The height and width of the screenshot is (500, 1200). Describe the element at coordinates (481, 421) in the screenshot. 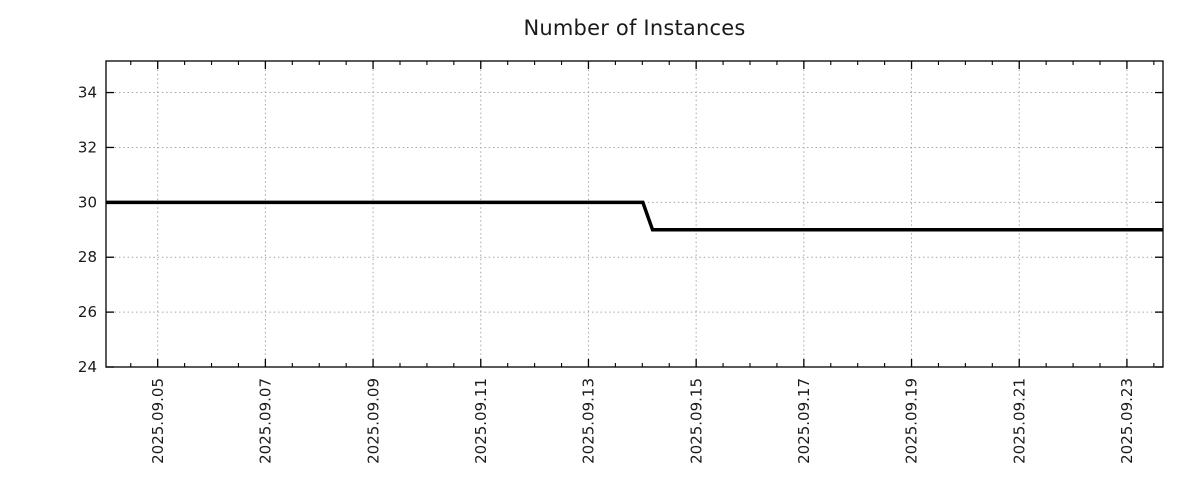

I see `x-tick-label: 2025.09.11` at that location.